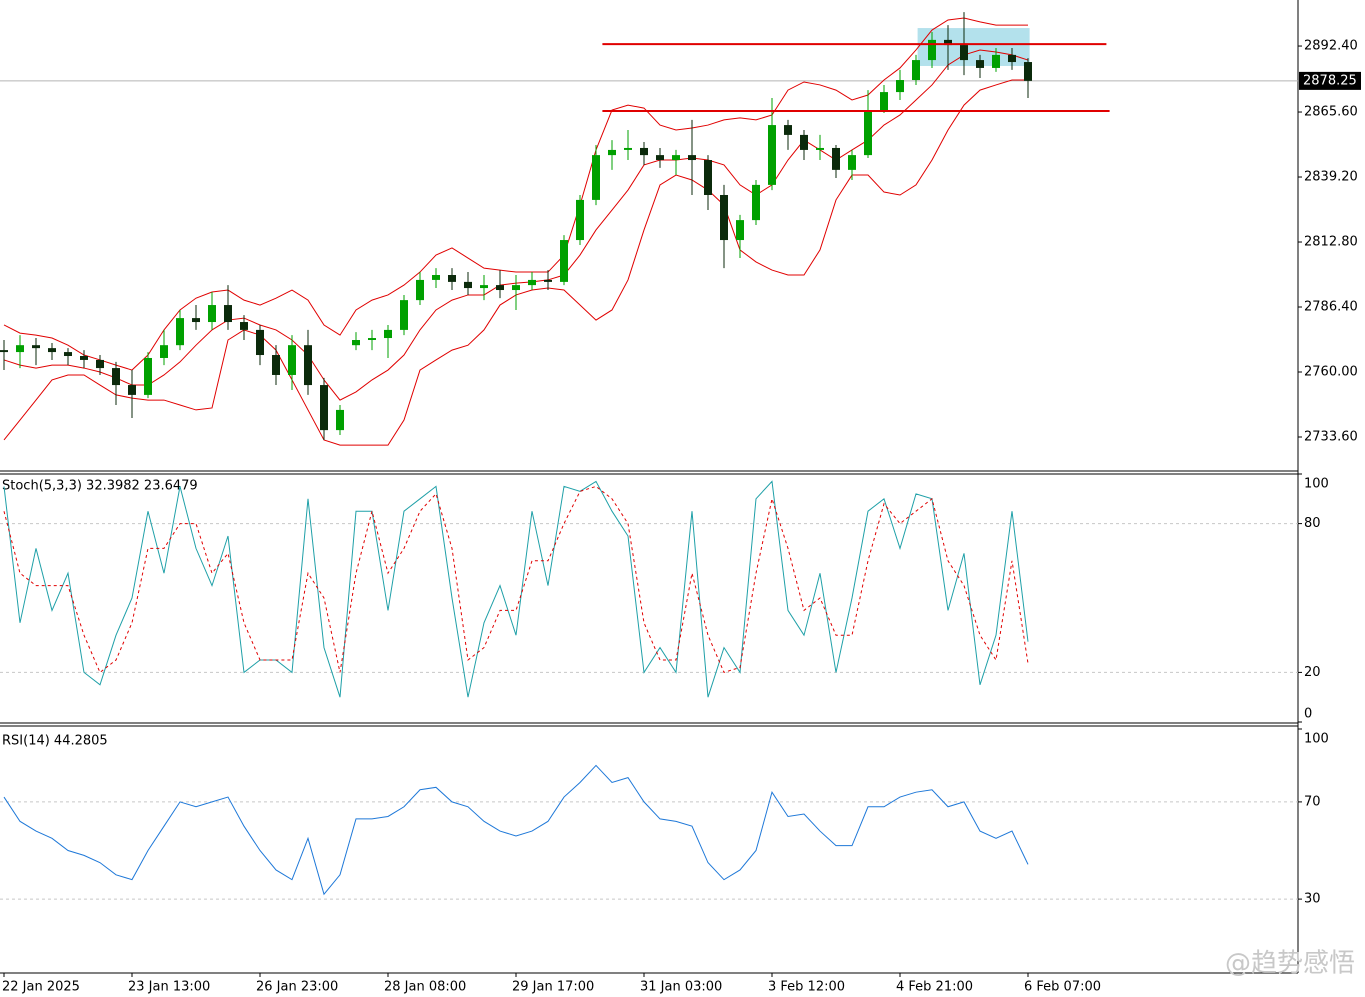 The image size is (1365, 997). What do you see at coordinates (934, 987) in the screenshot?
I see `x-tick-label: 4 Feb 21:00` at bounding box center [934, 987].